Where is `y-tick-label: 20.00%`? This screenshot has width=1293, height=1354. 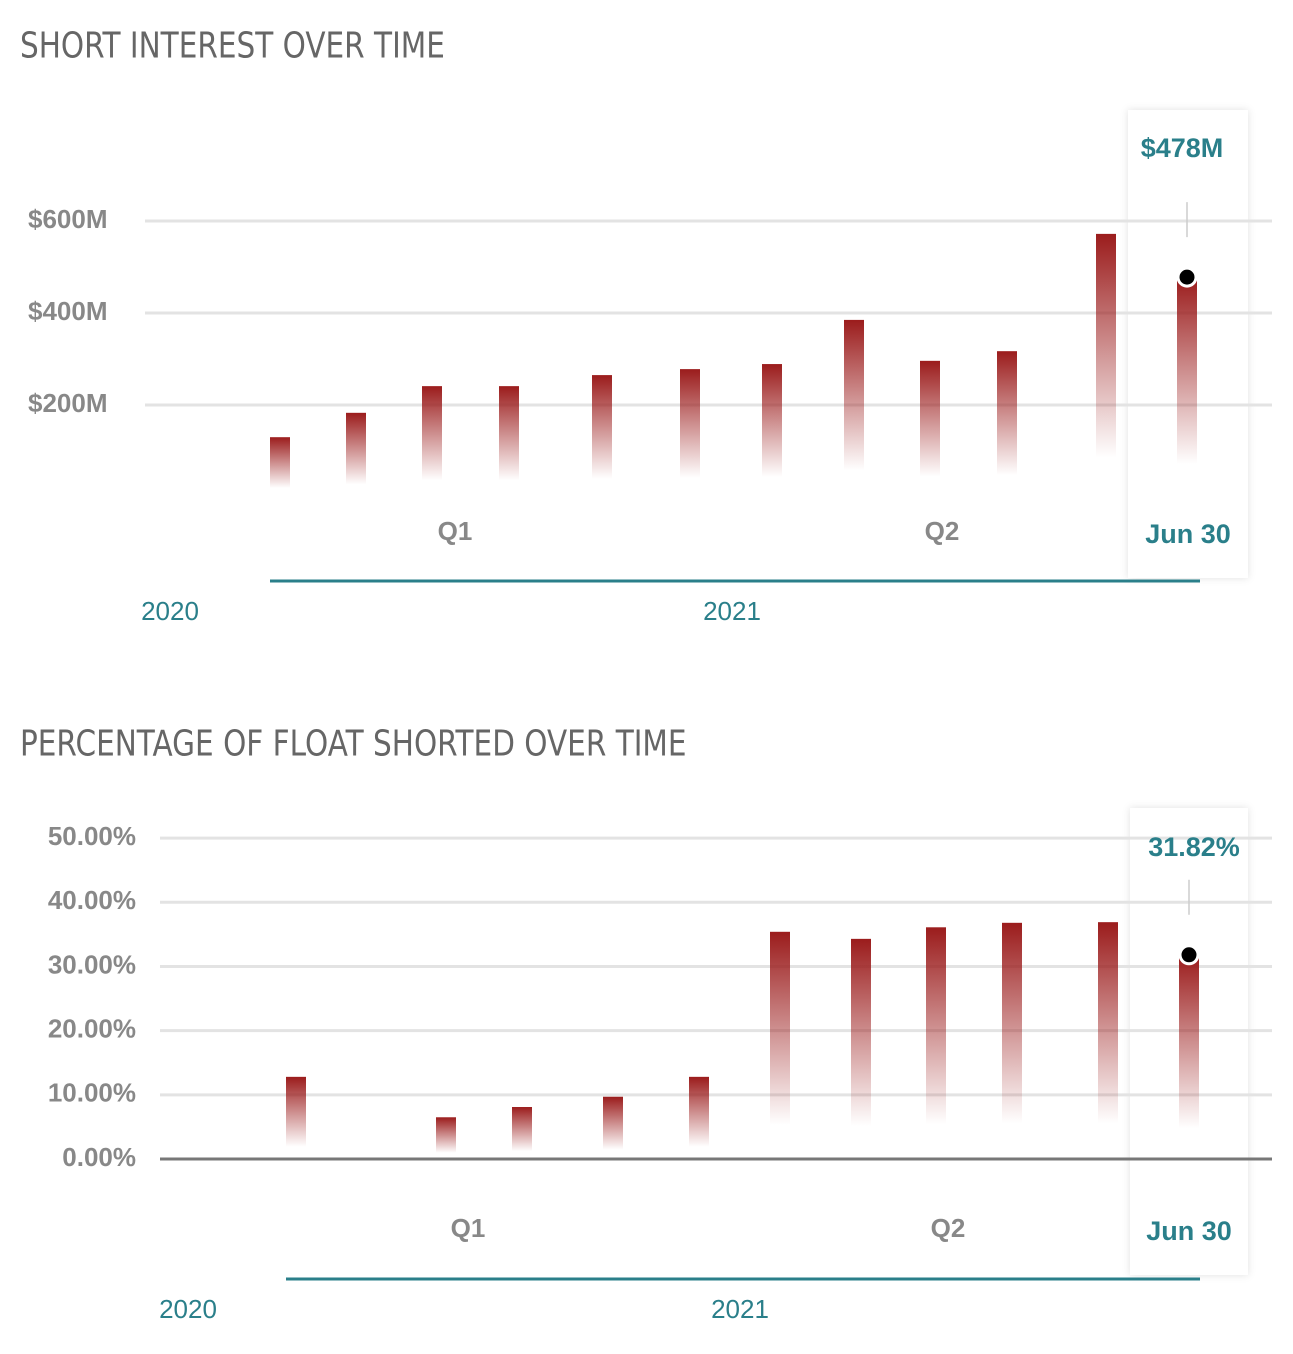 y-tick-label: 20.00% is located at coordinates (92, 1029).